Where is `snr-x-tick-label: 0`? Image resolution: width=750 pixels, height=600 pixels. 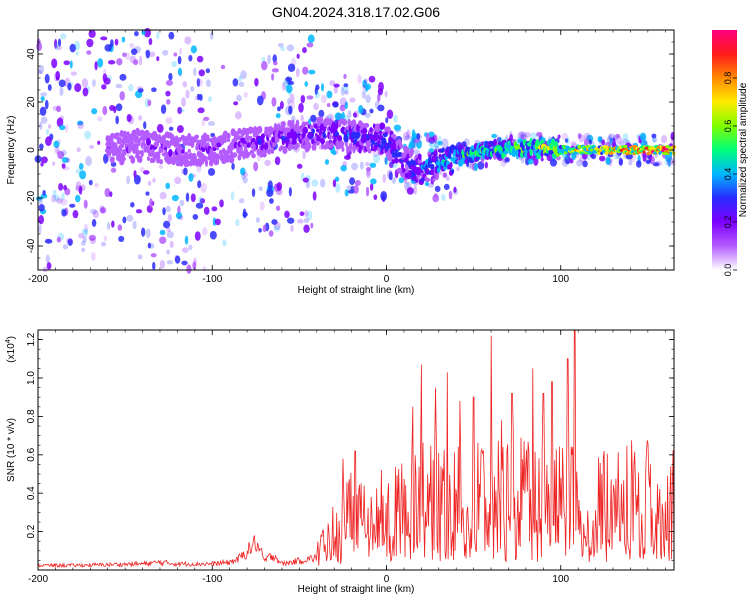
snr-x-tick-label: 0 is located at coordinates (387, 579).